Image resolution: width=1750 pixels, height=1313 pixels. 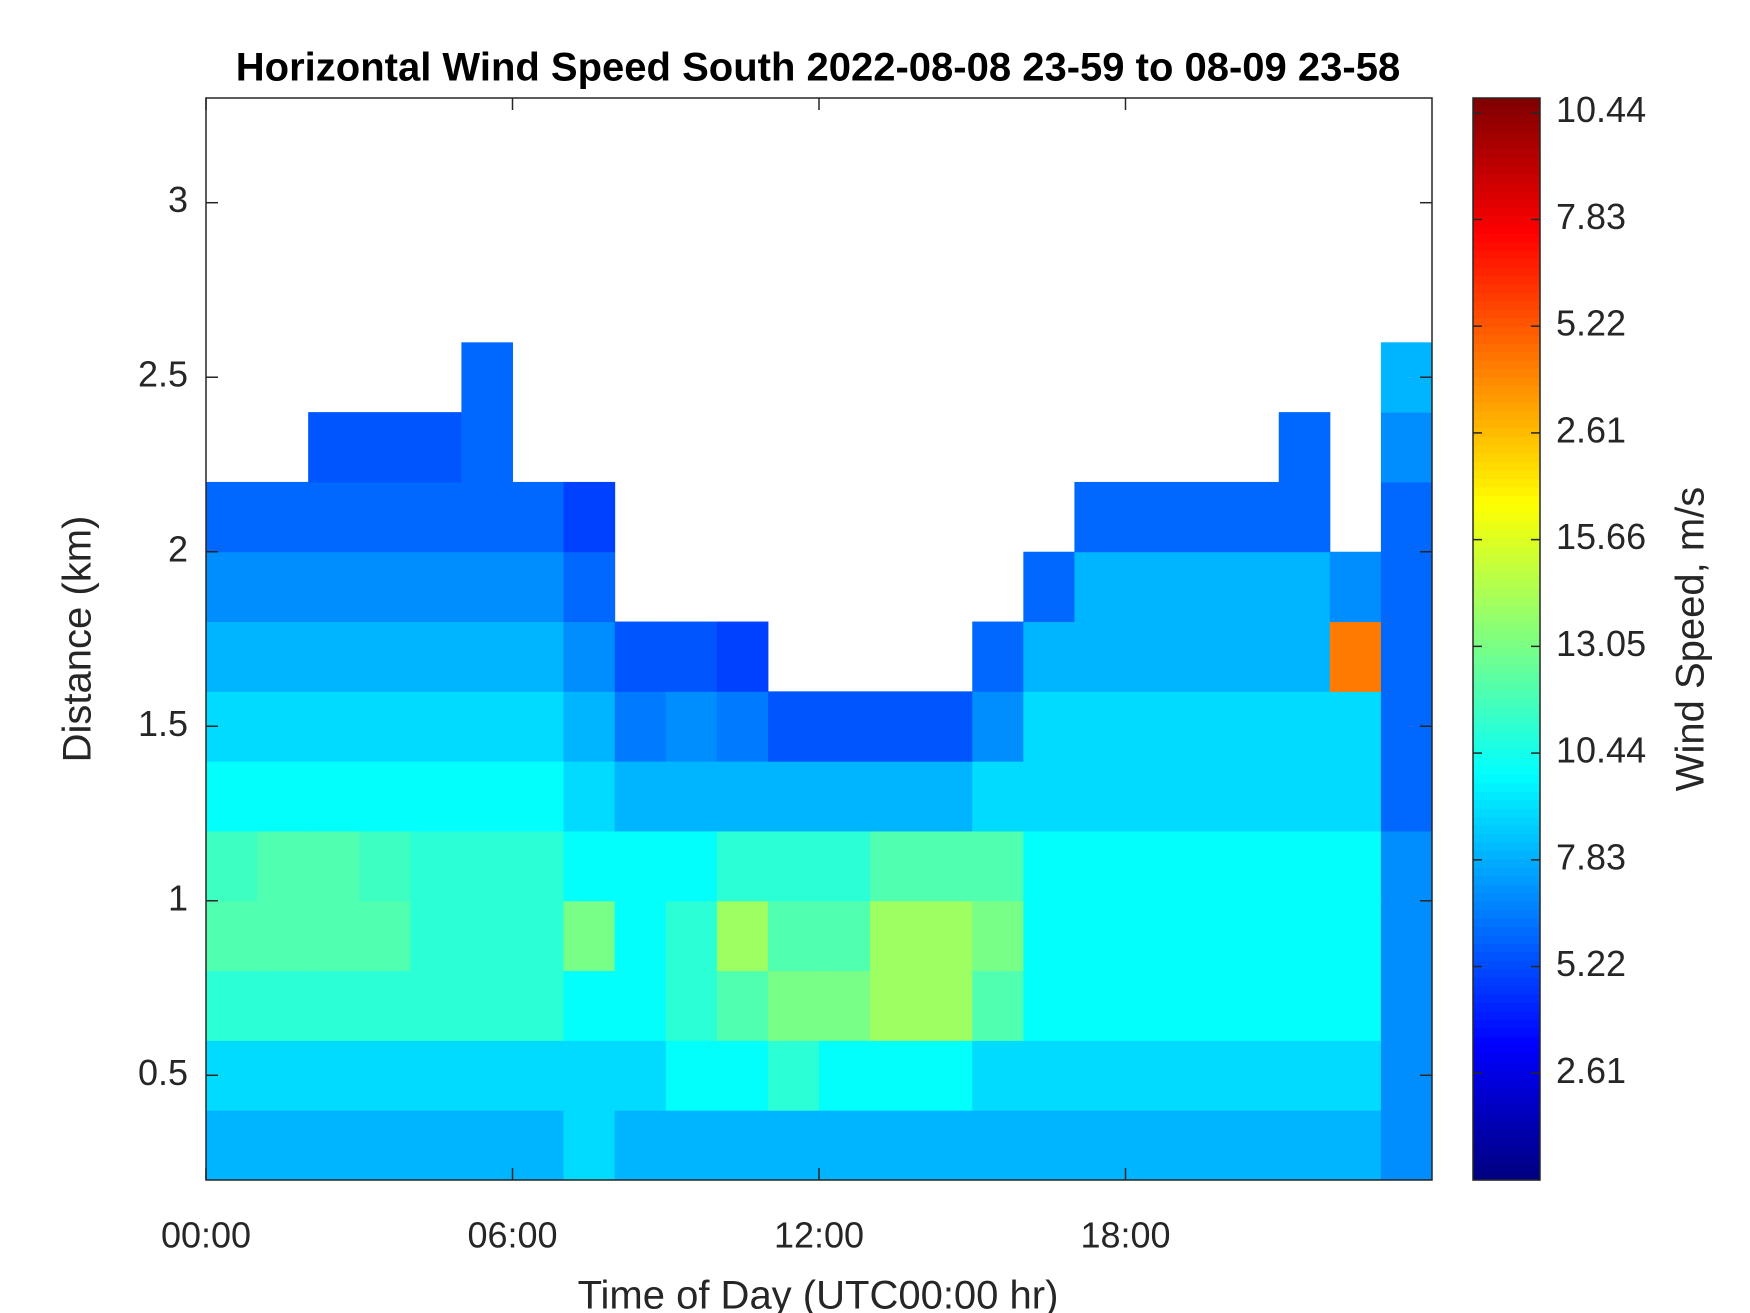 I want to click on colorbar-tick-label: 5.22, so click(x=1591, y=323).